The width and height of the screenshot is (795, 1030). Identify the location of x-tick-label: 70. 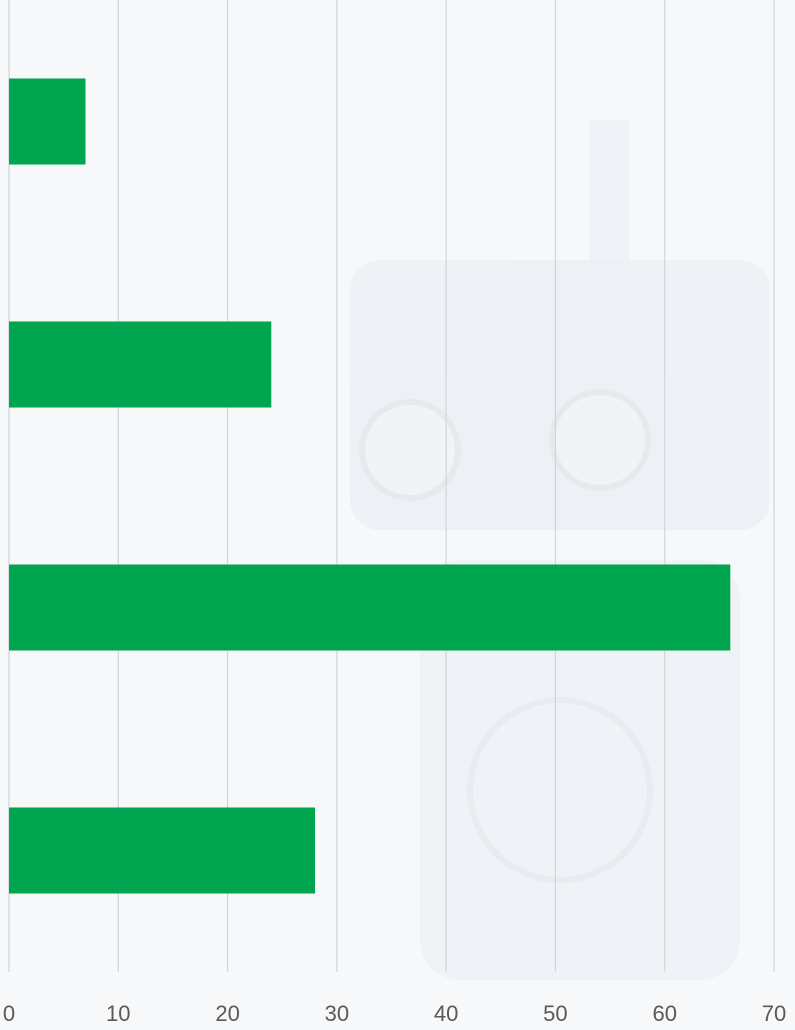
(774, 1013).